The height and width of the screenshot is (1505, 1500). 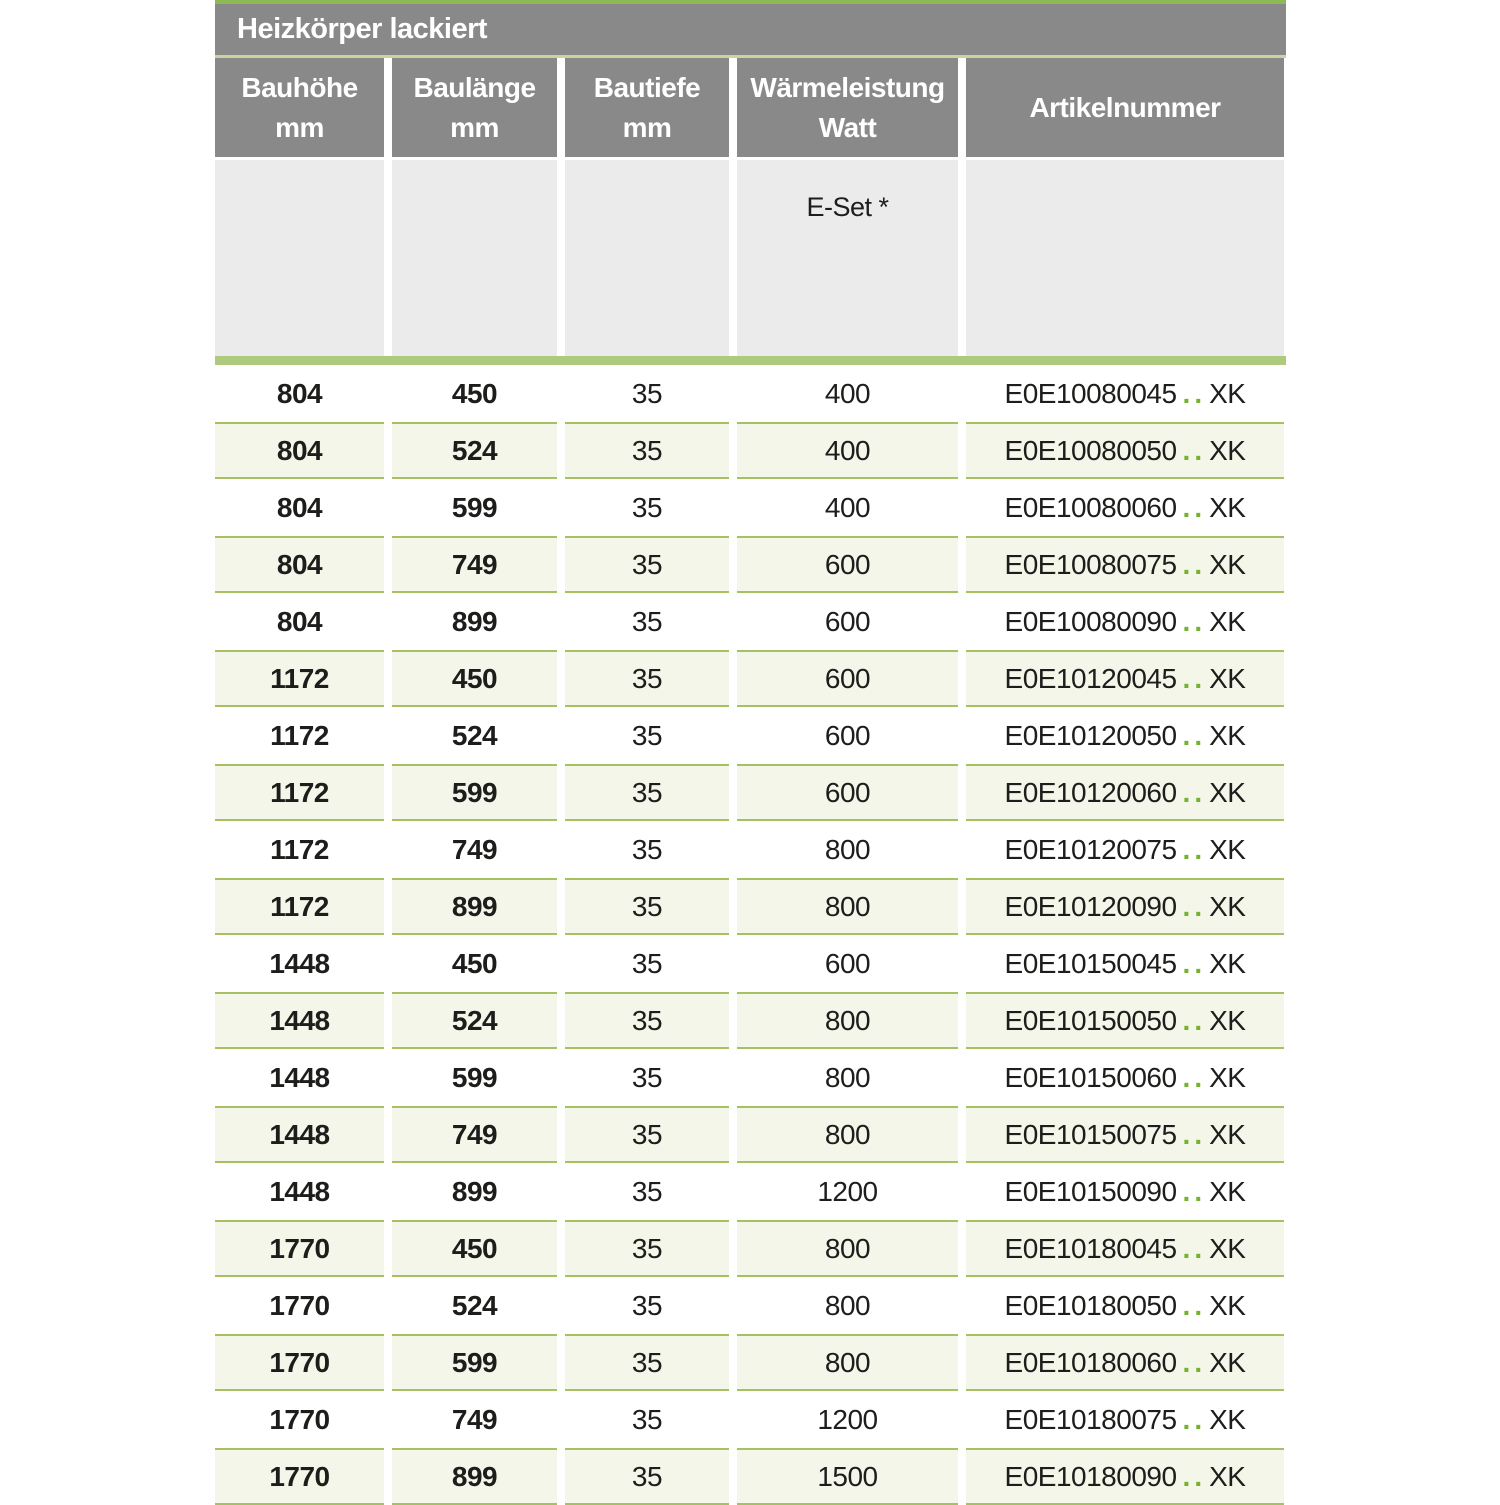 I want to click on table-row: 804 899 35 600 E0E10080090.. XK, so click(x=750, y=621).